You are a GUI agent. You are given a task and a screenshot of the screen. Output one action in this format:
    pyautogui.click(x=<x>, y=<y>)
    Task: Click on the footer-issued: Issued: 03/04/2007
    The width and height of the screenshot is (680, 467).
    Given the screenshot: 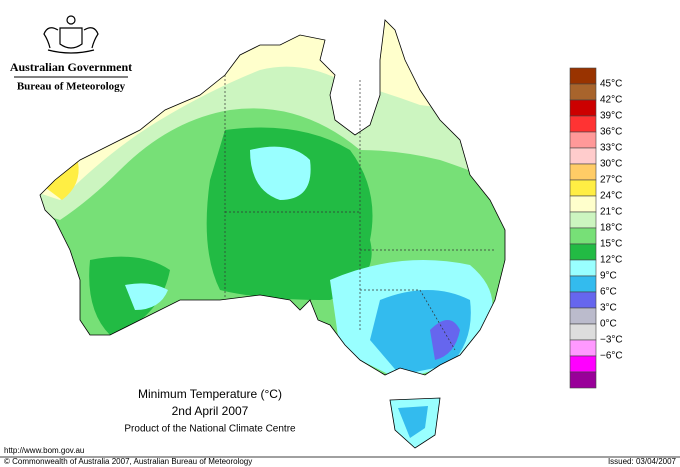 What is the action you would take?
    pyautogui.click(x=642, y=461)
    